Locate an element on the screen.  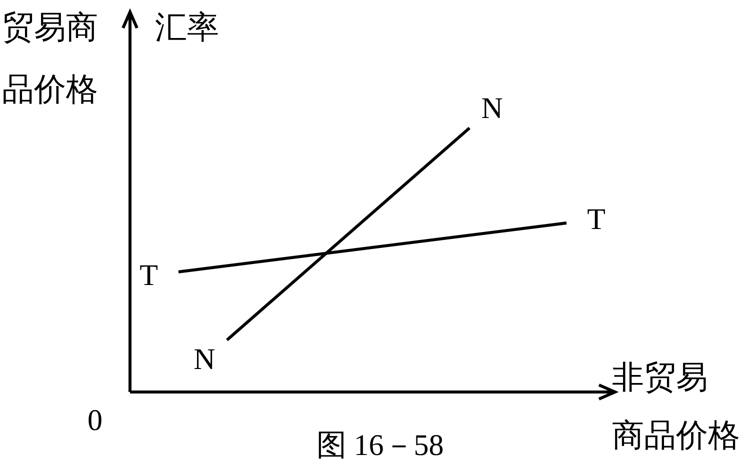
series-label: T is located at coordinates (149, 275).